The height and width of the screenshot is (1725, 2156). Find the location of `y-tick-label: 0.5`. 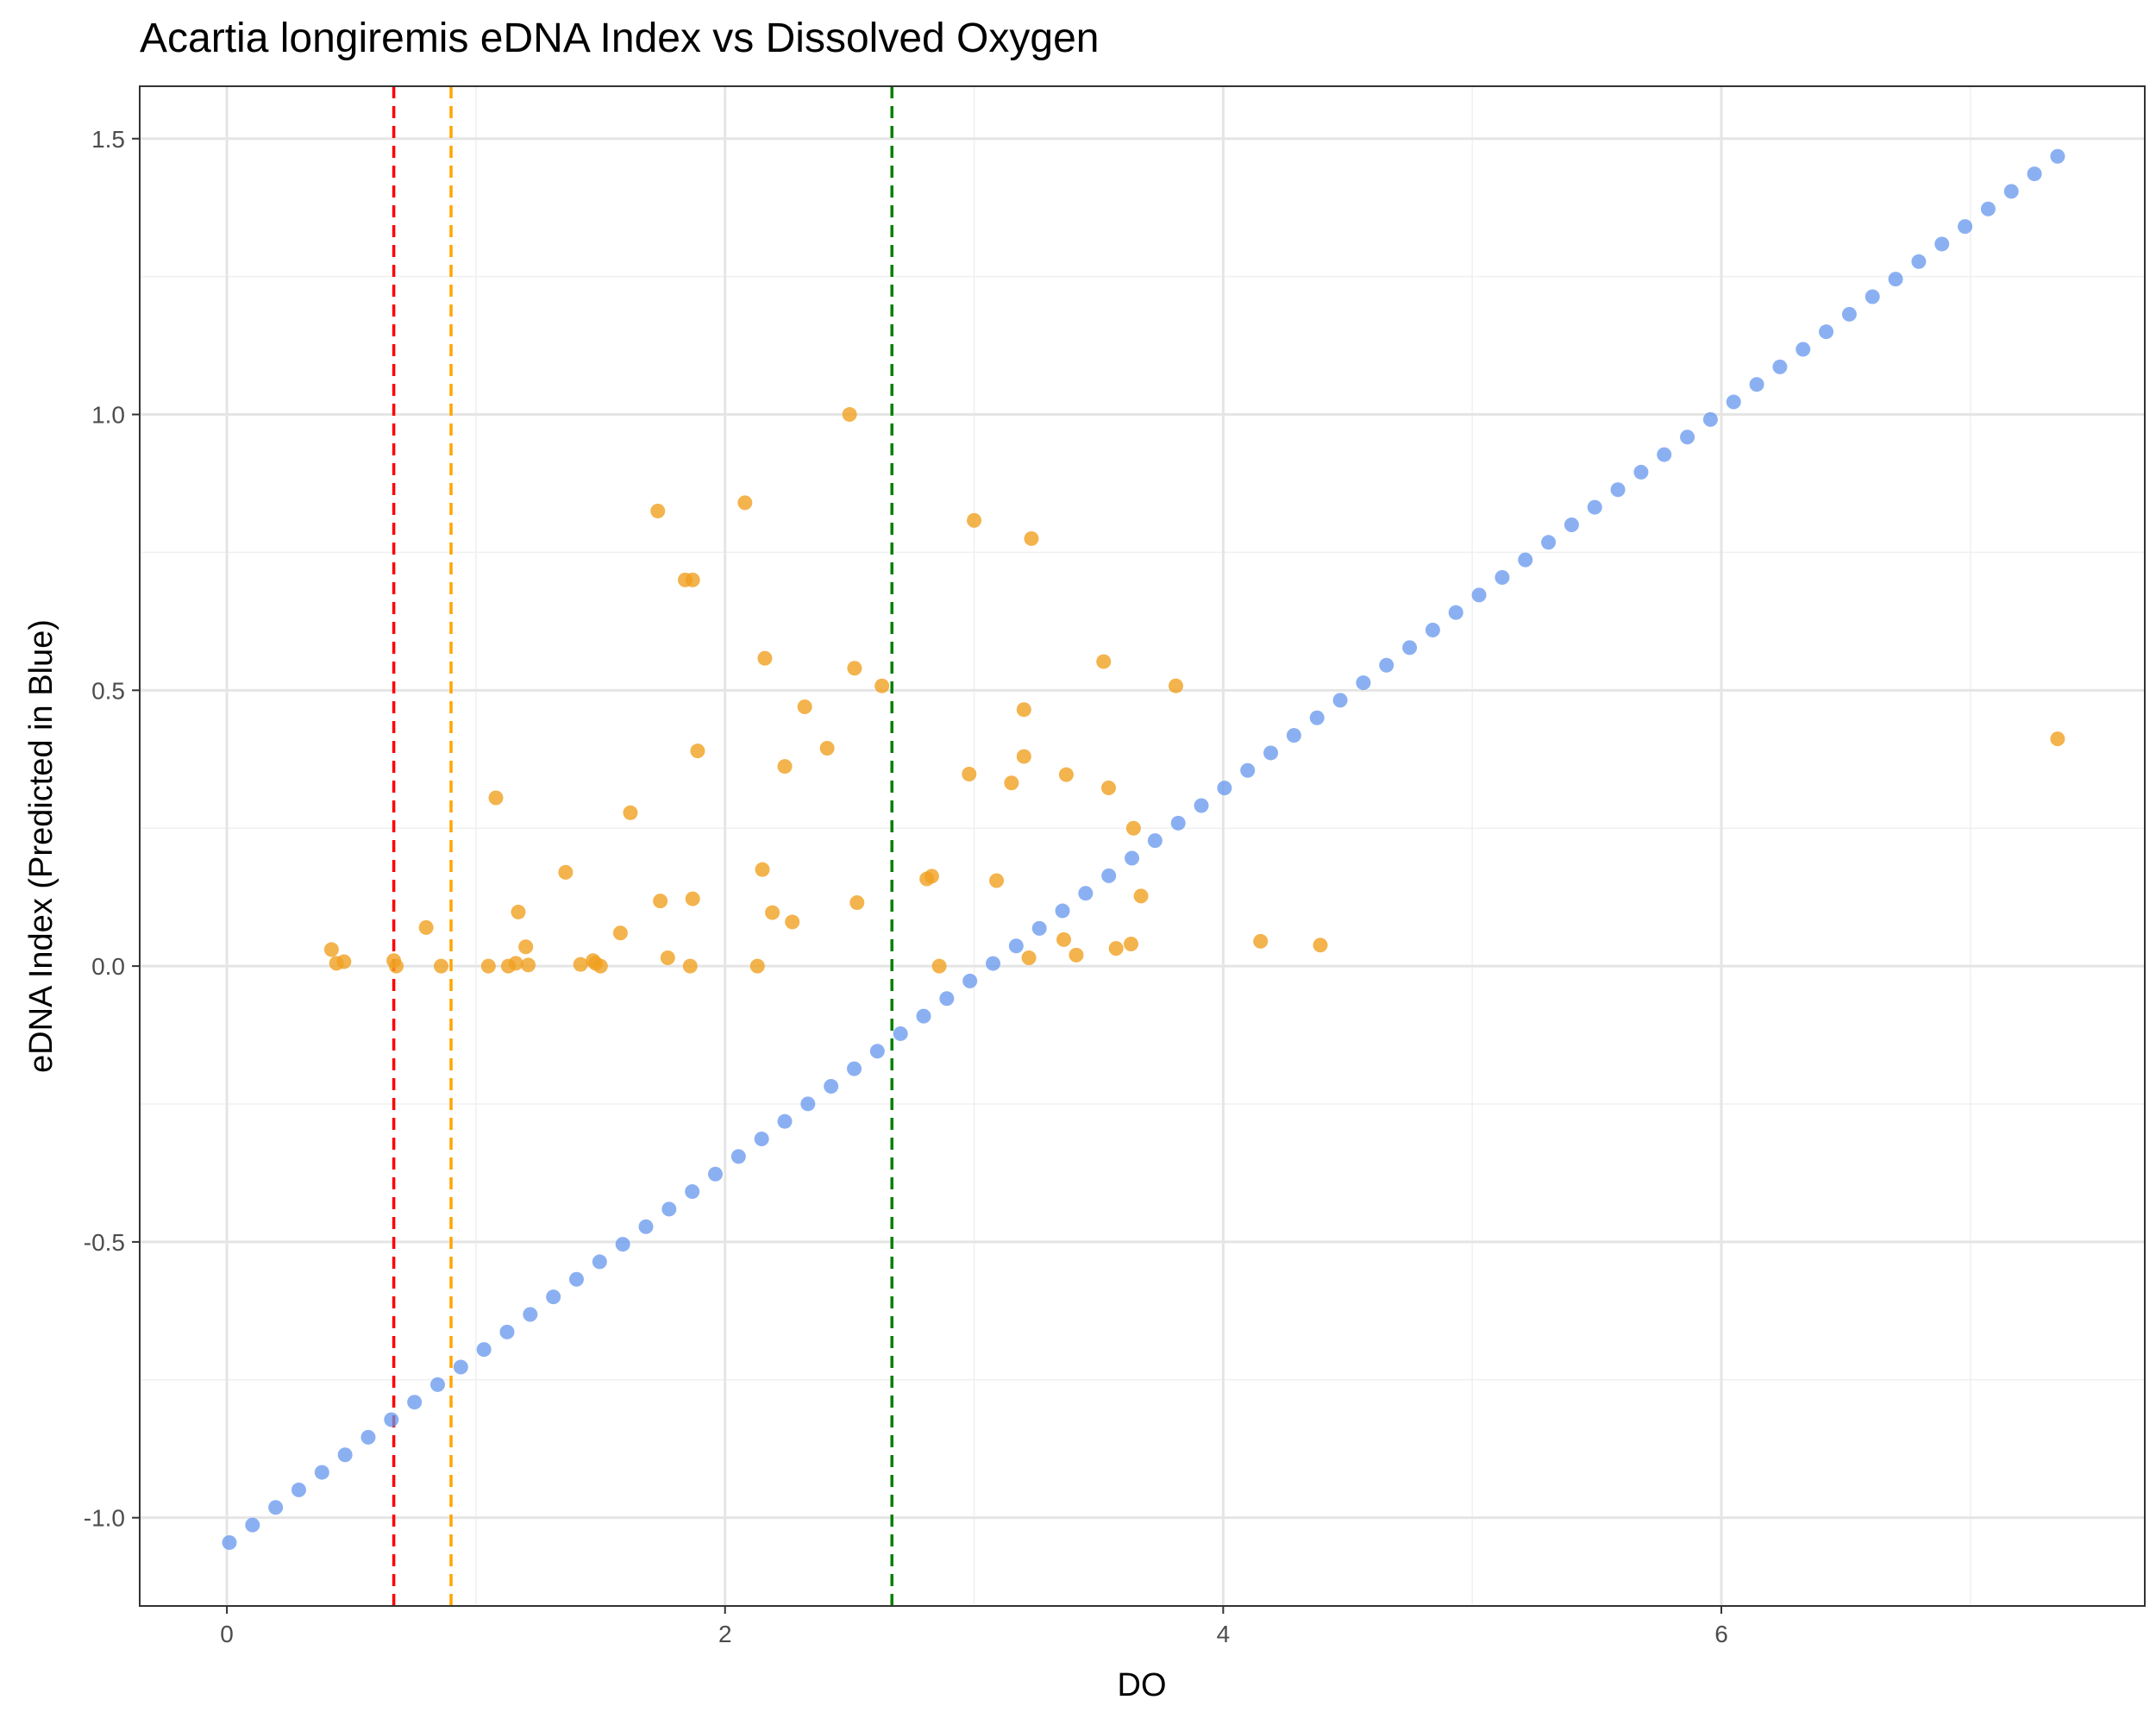

y-tick-label: 0.5 is located at coordinates (108, 691).